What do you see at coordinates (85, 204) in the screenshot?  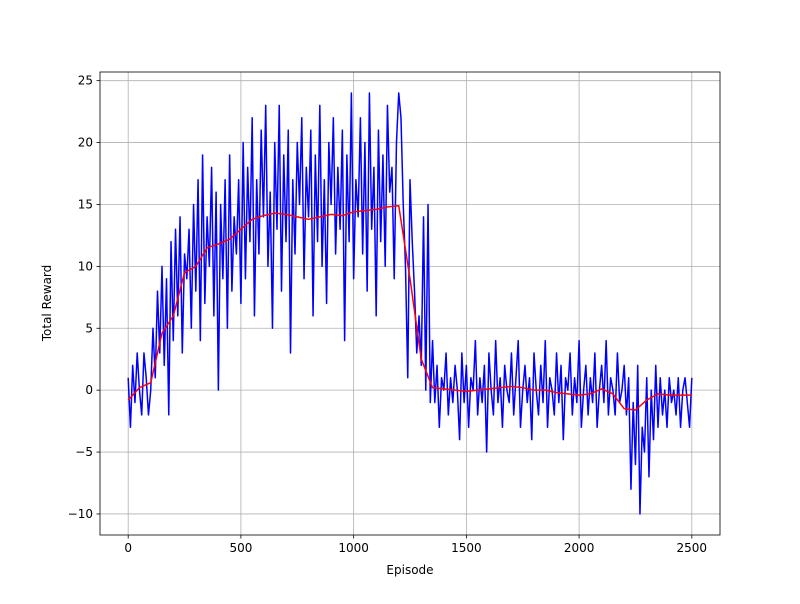 I see `y-tick-label: 15` at bounding box center [85, 204].